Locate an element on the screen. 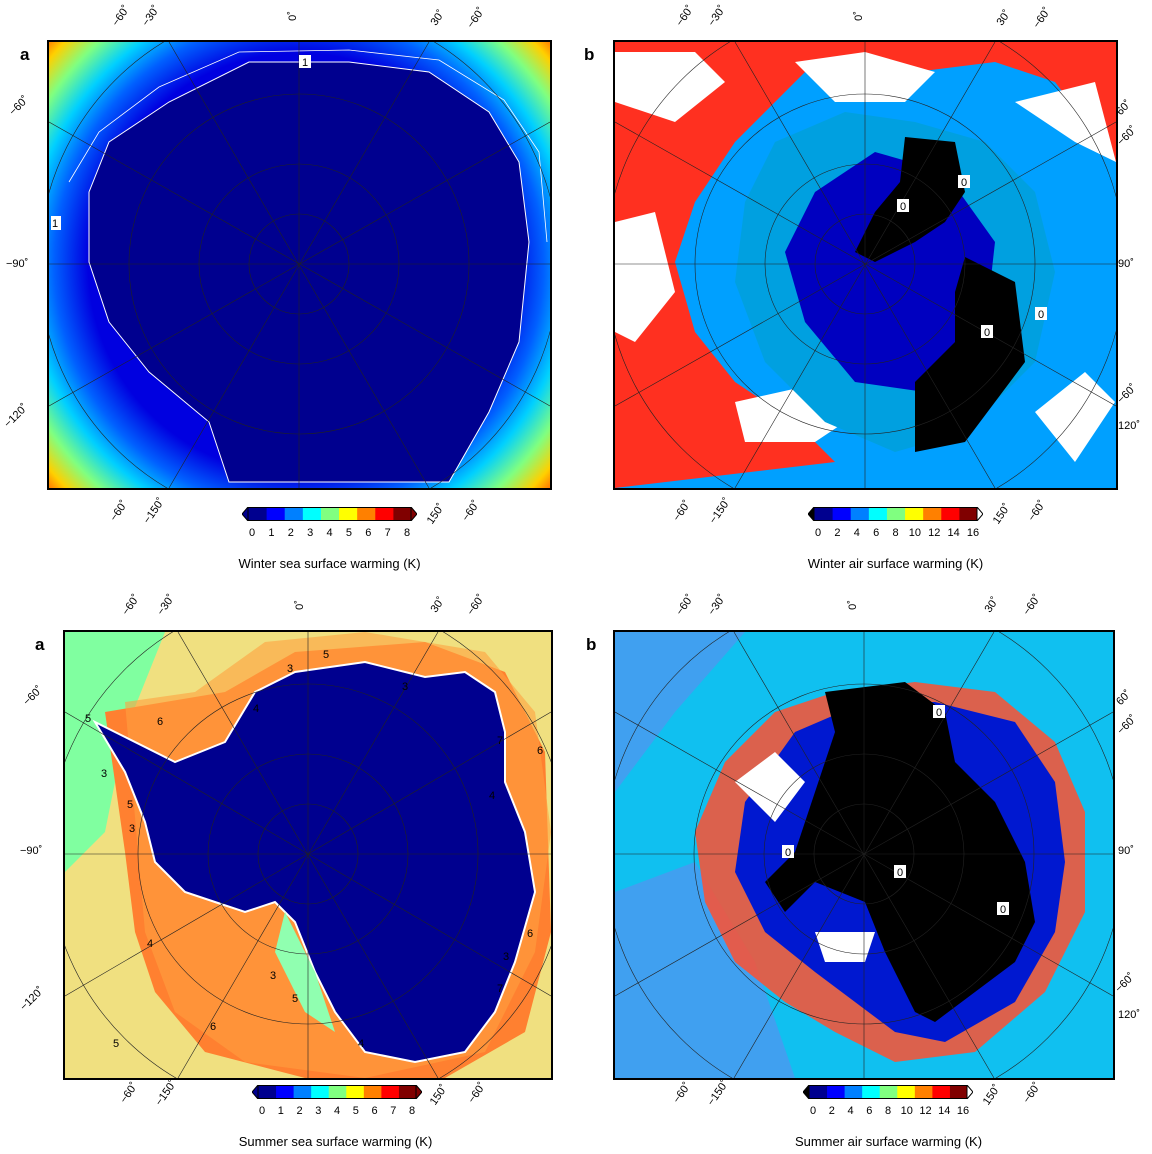  contour-label: 4 is located at coordinates (361, 1044).